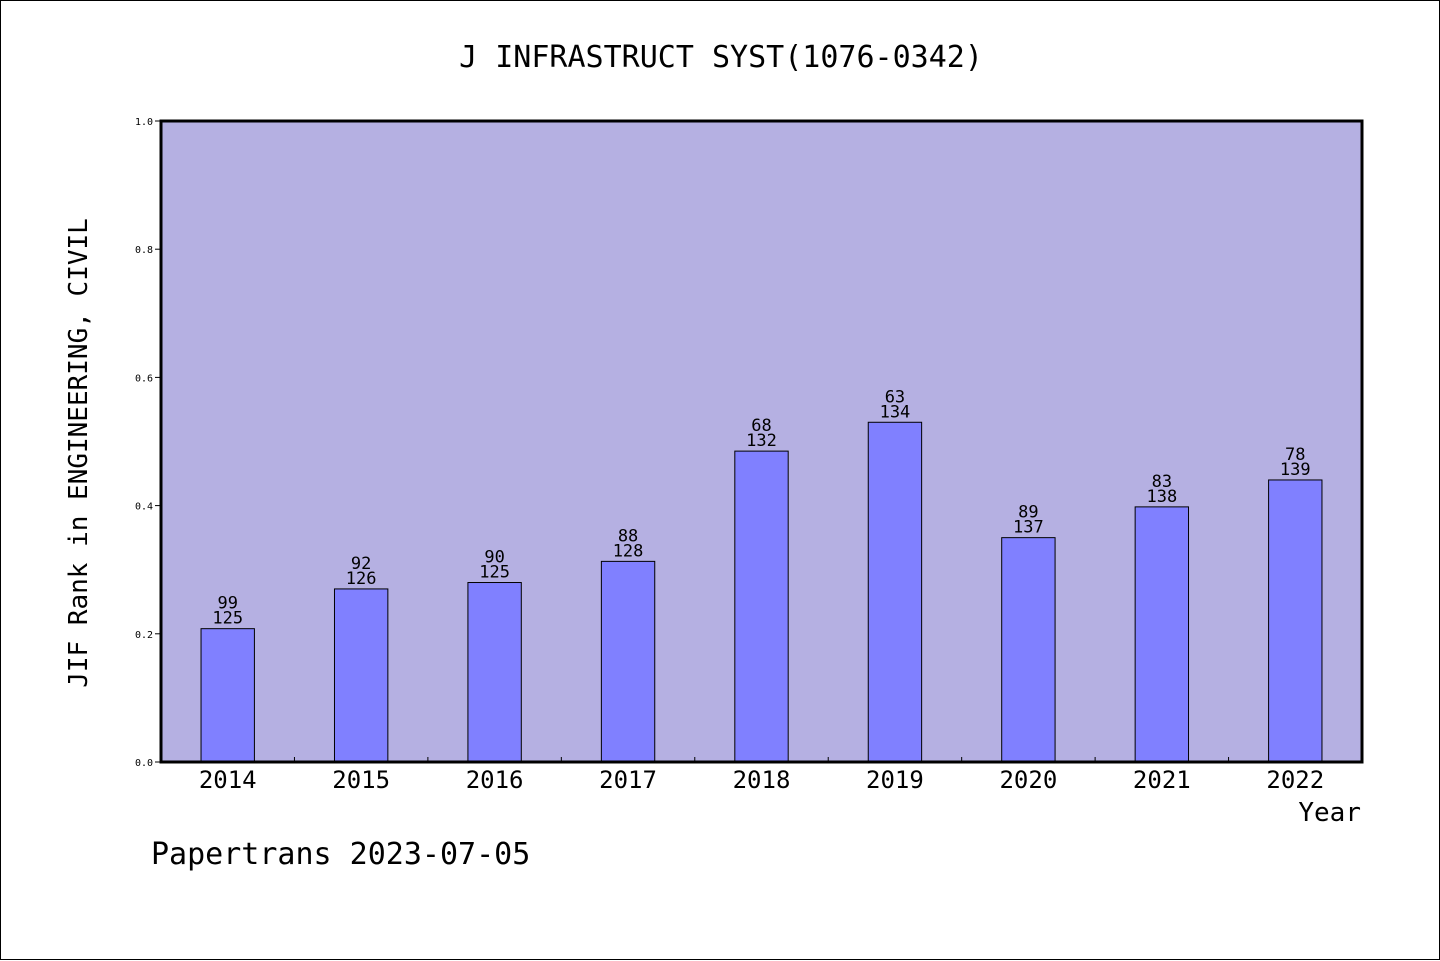 Image resolution: width=1440 pixels, height=961 pixels. I want to click on bar-total-label: 139, so click(1295, 470).